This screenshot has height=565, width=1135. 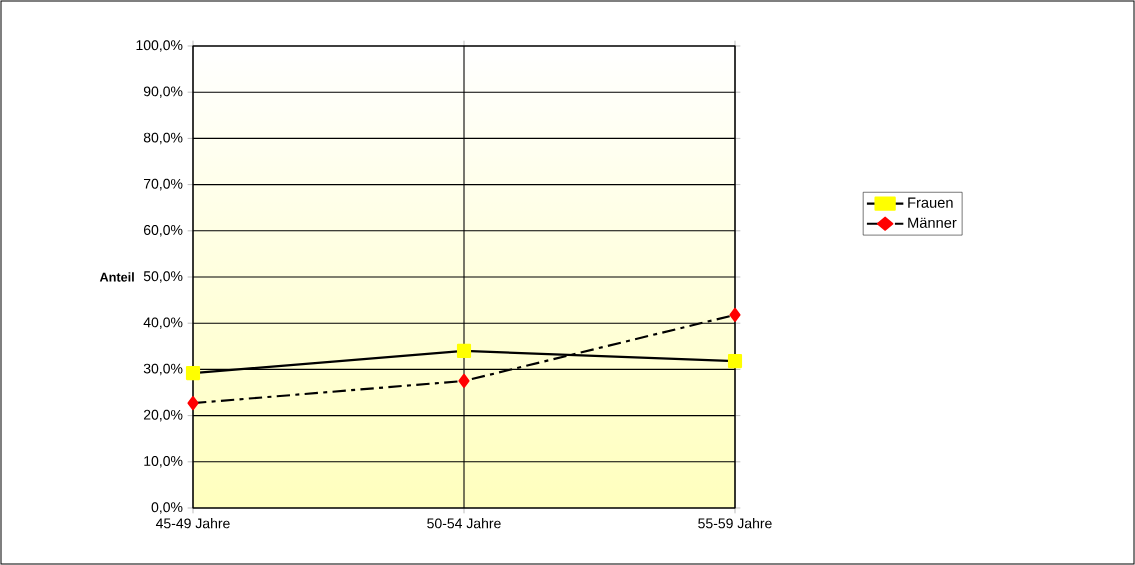 I want to click on x-tick-label: 50-54 Jahre, so click(x=464, y=523).